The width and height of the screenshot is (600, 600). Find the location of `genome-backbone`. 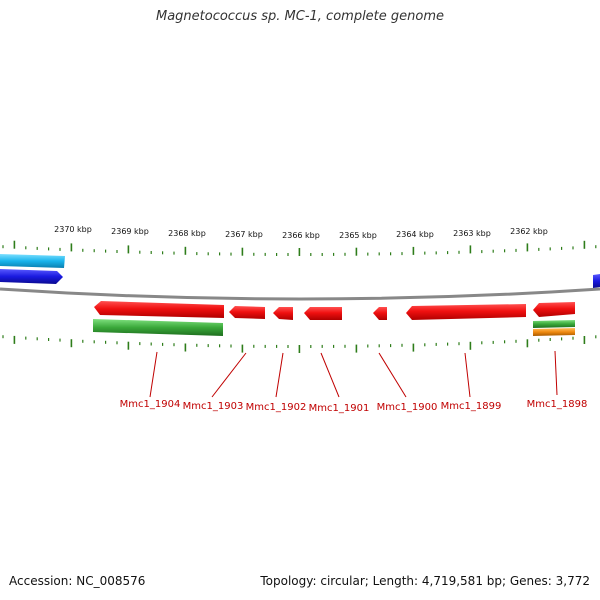

genome-backbone is located at coordinates (300, 294).